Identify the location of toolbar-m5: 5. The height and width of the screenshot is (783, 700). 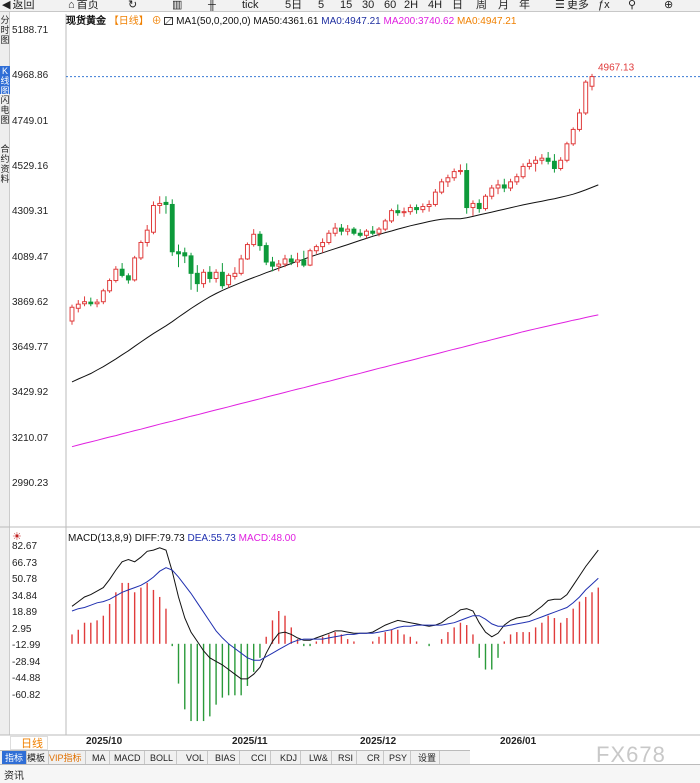
(321, 5).